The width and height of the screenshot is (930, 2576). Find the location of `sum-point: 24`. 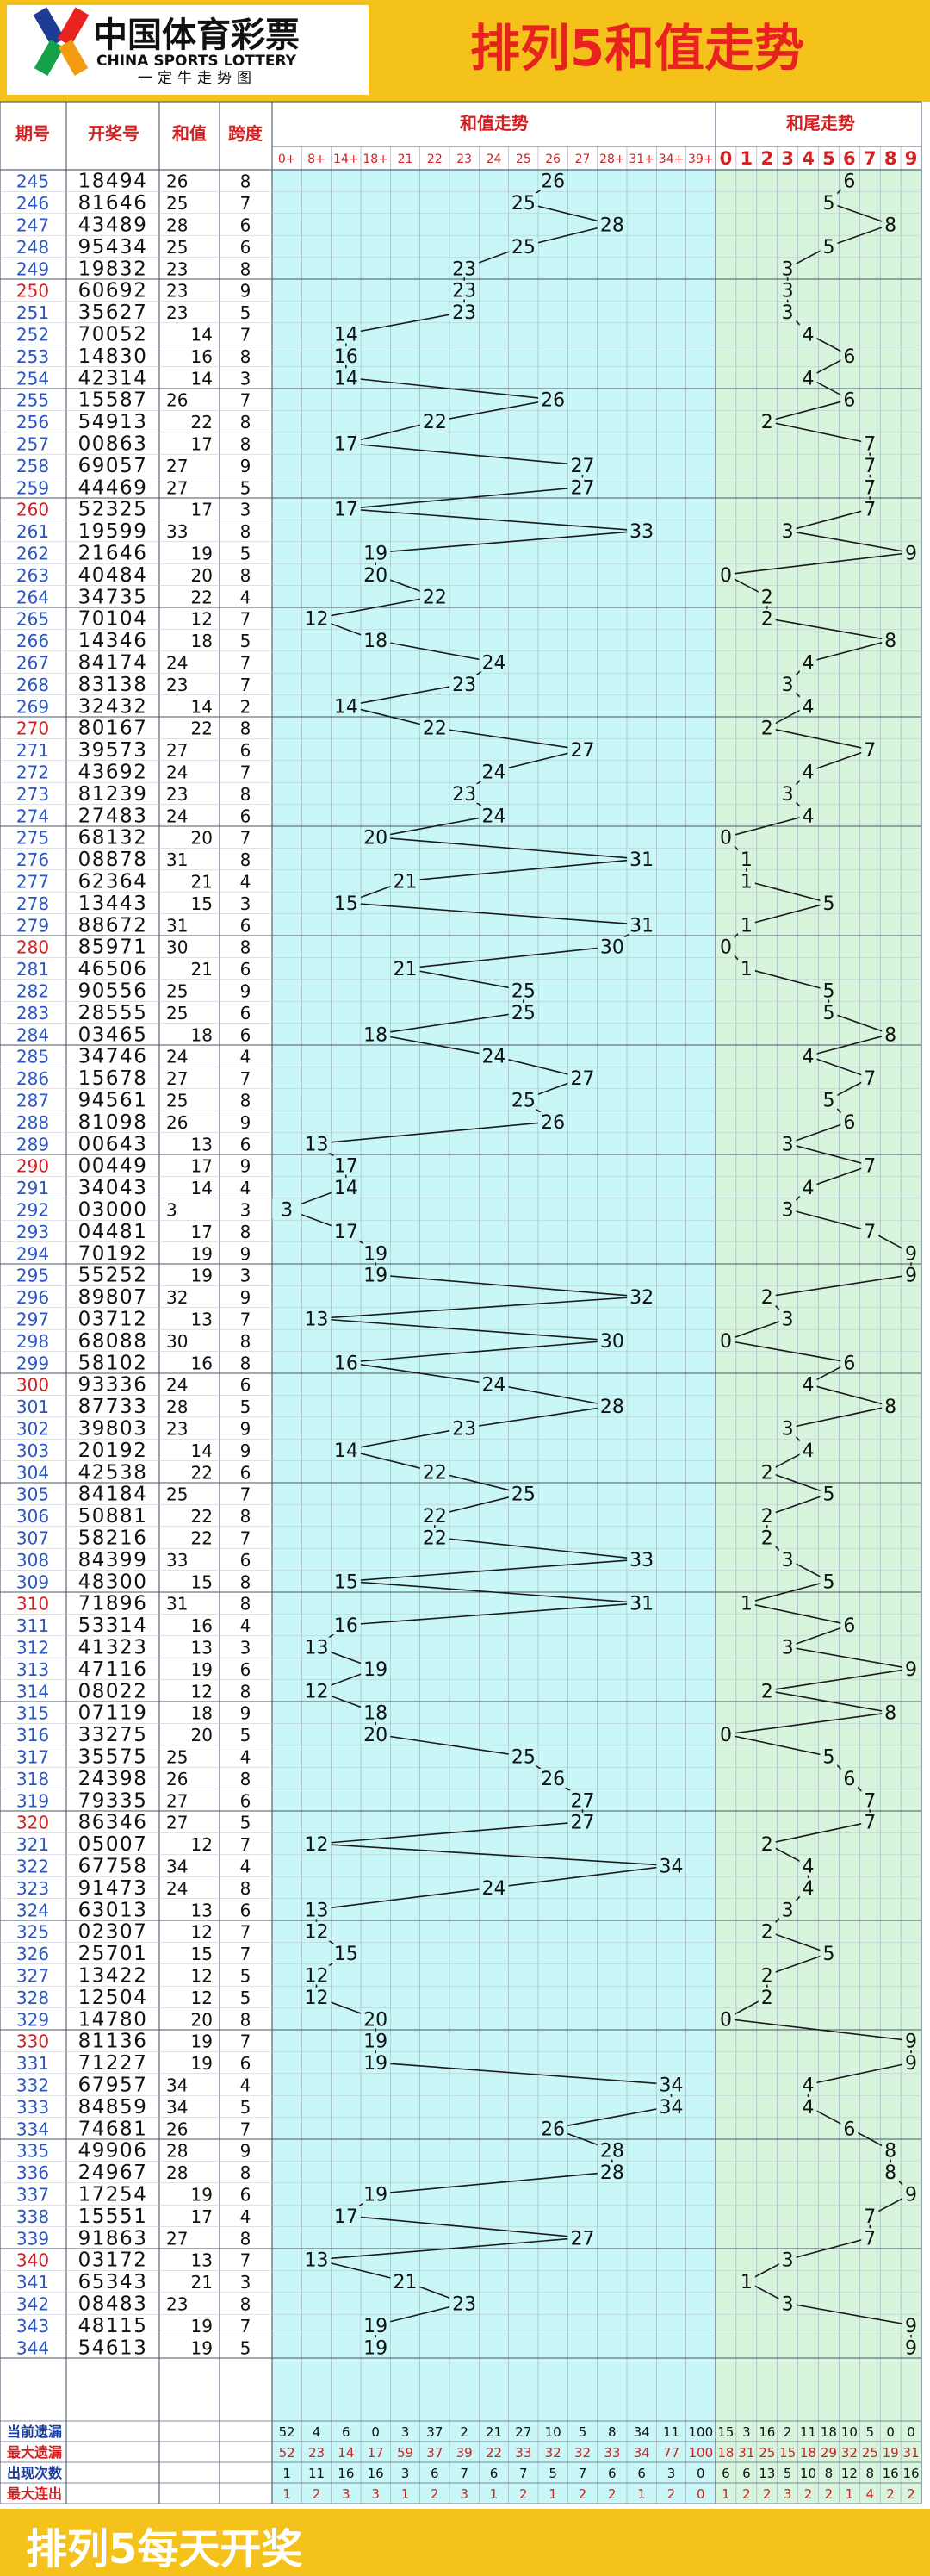

sum-point: 24 is located at coordinates (494, 1058).